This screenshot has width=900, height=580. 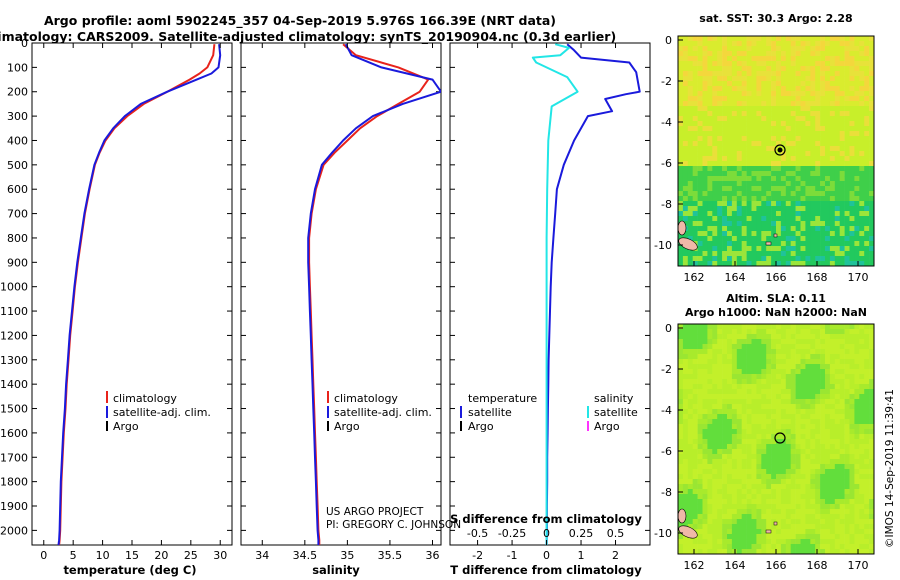 What do you see at coordinates (775, 523) in the screenshot?
I see `island-shape` at bounding box center [775, 523].